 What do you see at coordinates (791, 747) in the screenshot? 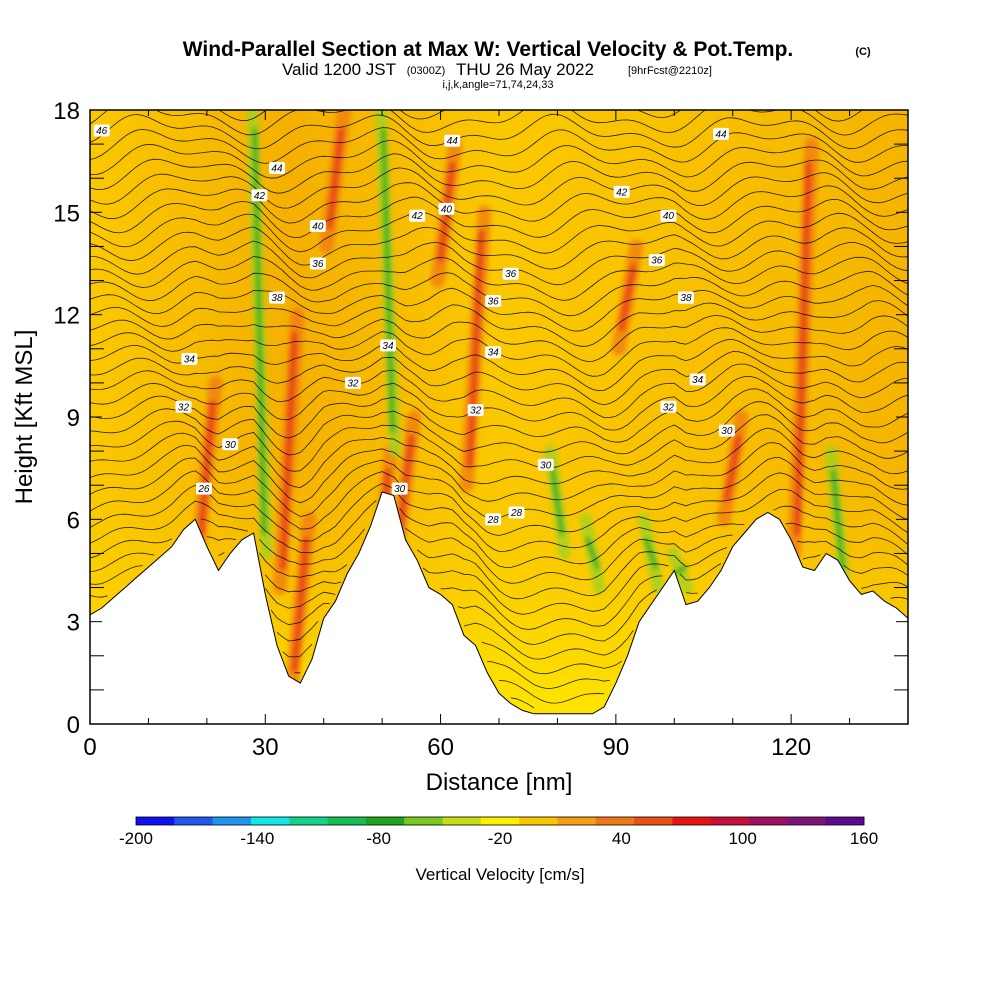
I see `x-tick-label: 120` at bounding box center [791, 747].